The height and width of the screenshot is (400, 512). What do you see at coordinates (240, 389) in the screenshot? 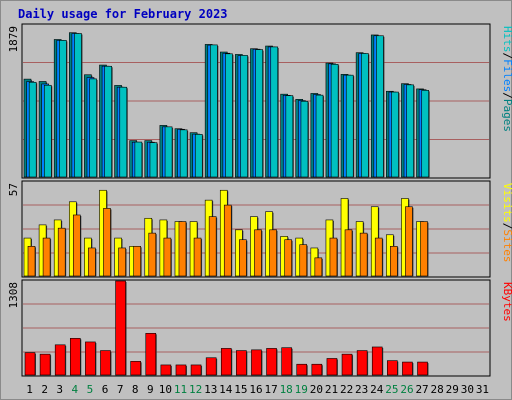
I see `day-label: 15` at bounding box center [240, 389].